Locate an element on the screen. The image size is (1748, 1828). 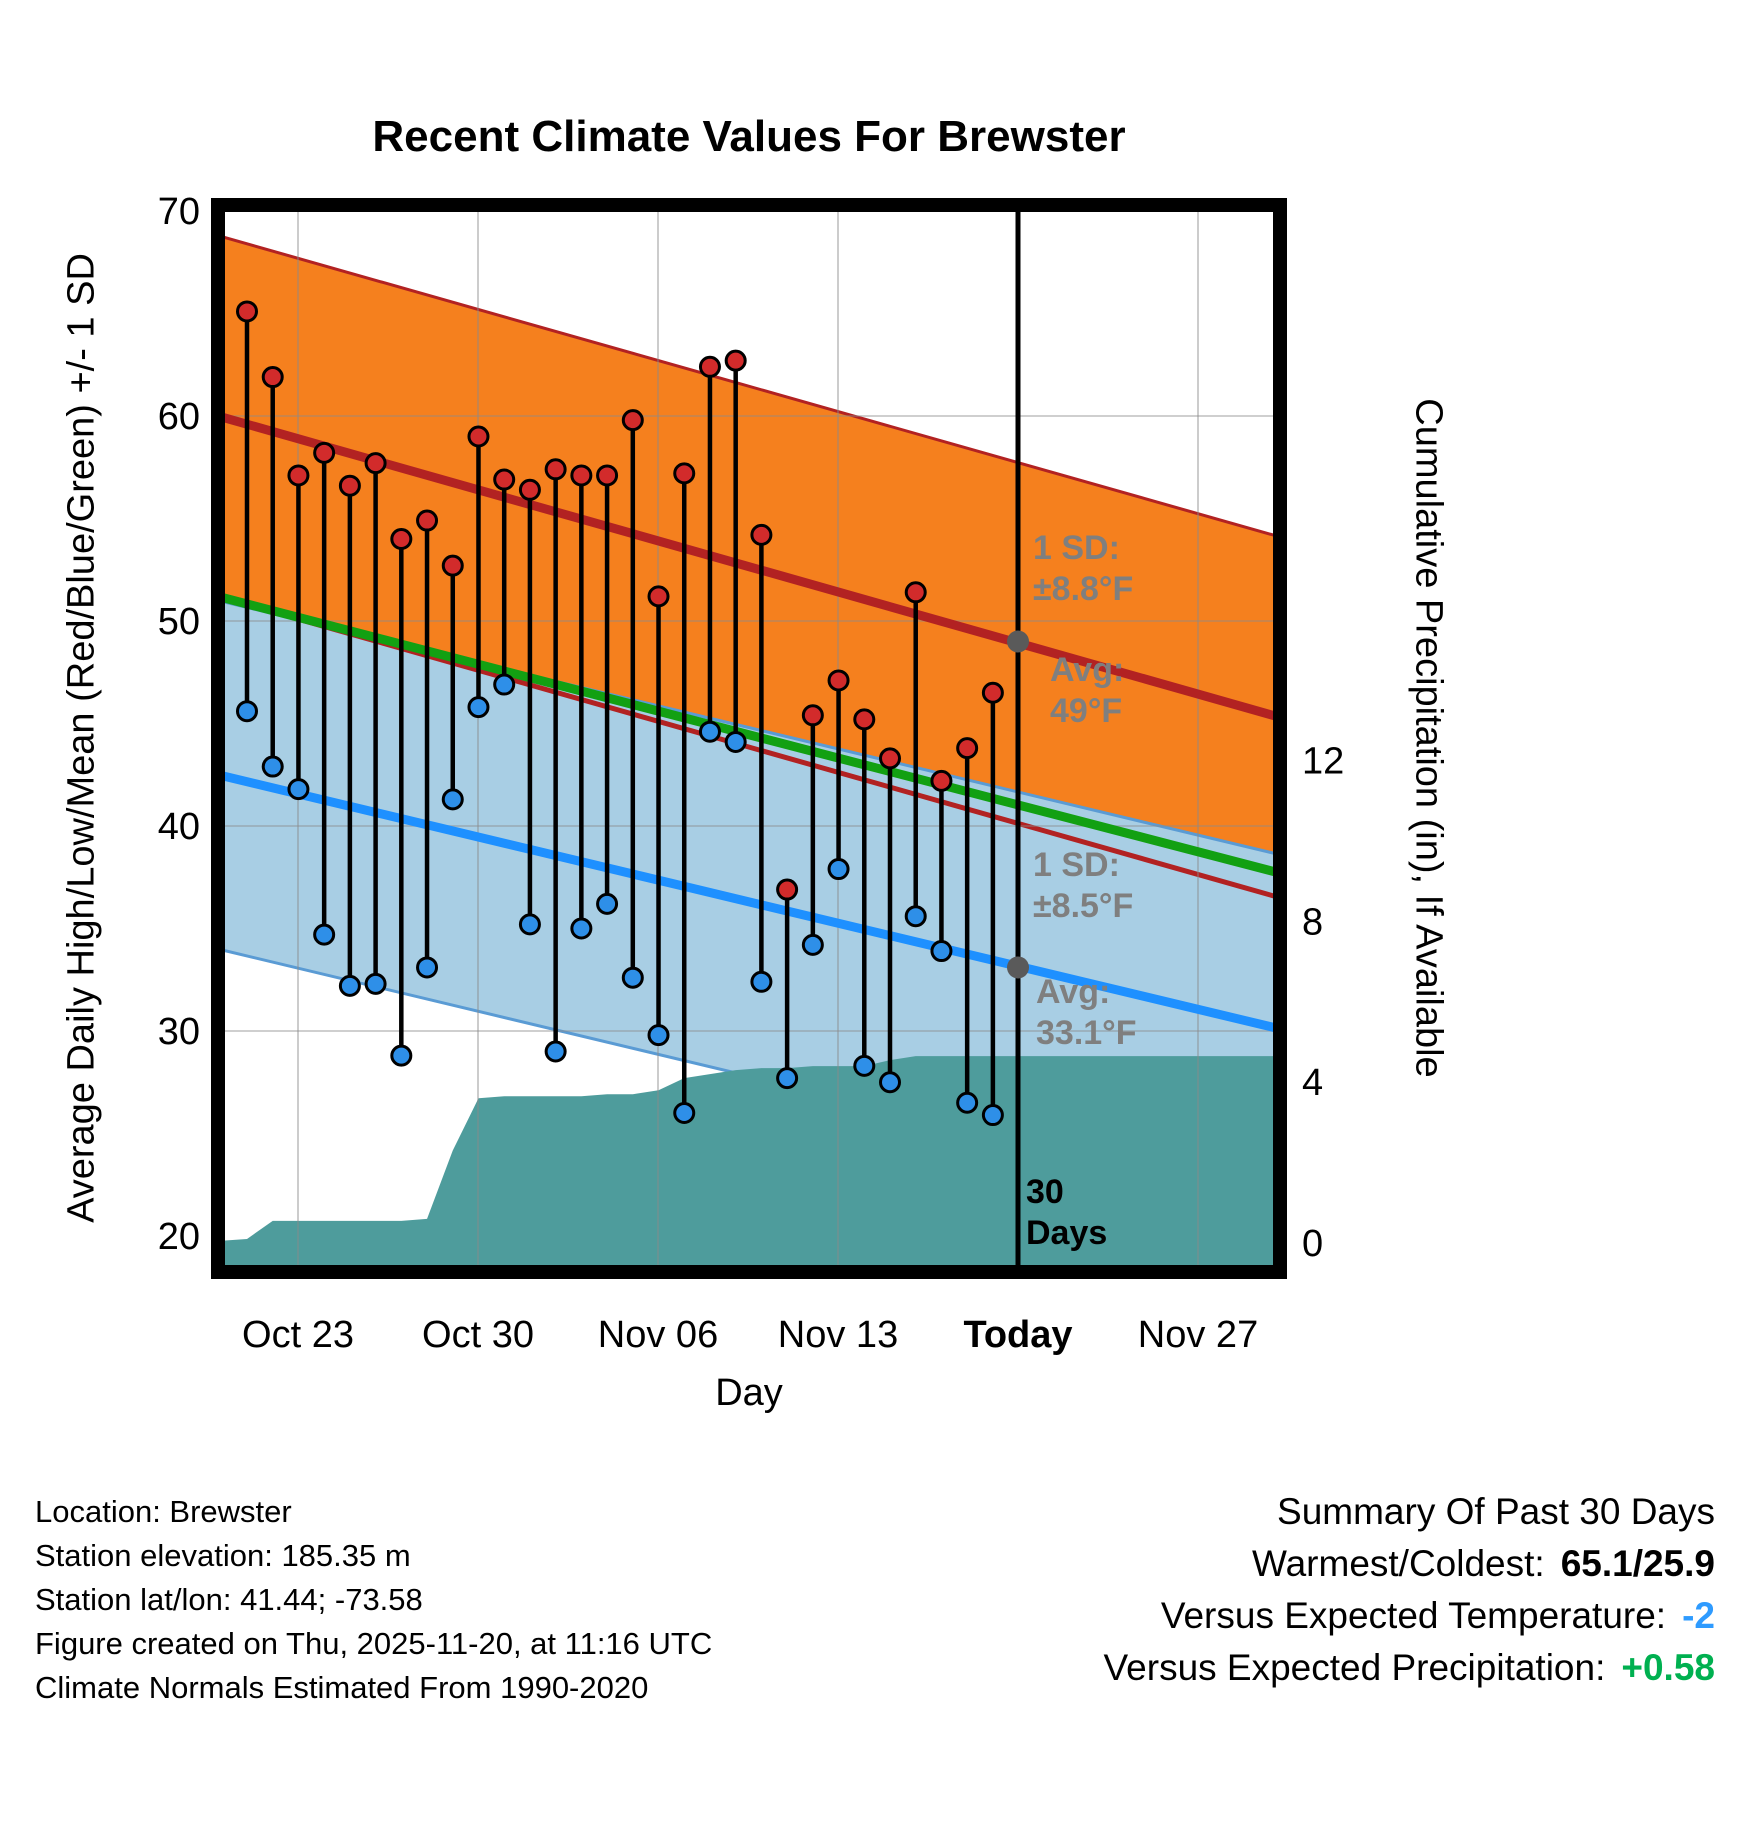
low-avg-label: Avg: is located at coordinates (1073, 992).